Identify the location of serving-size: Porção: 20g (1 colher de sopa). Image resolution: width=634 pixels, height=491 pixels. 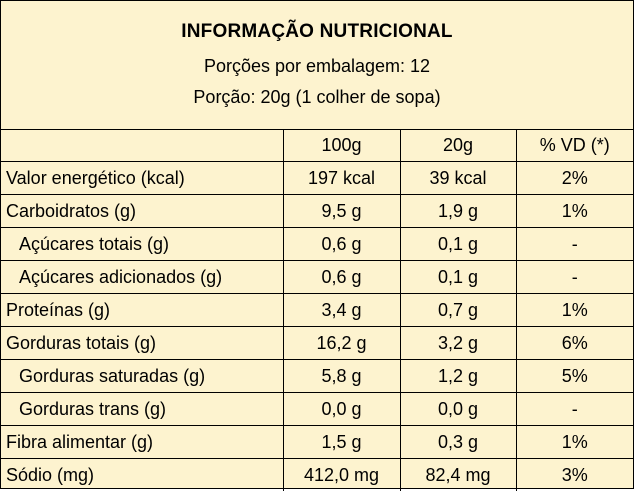
(317, 97).